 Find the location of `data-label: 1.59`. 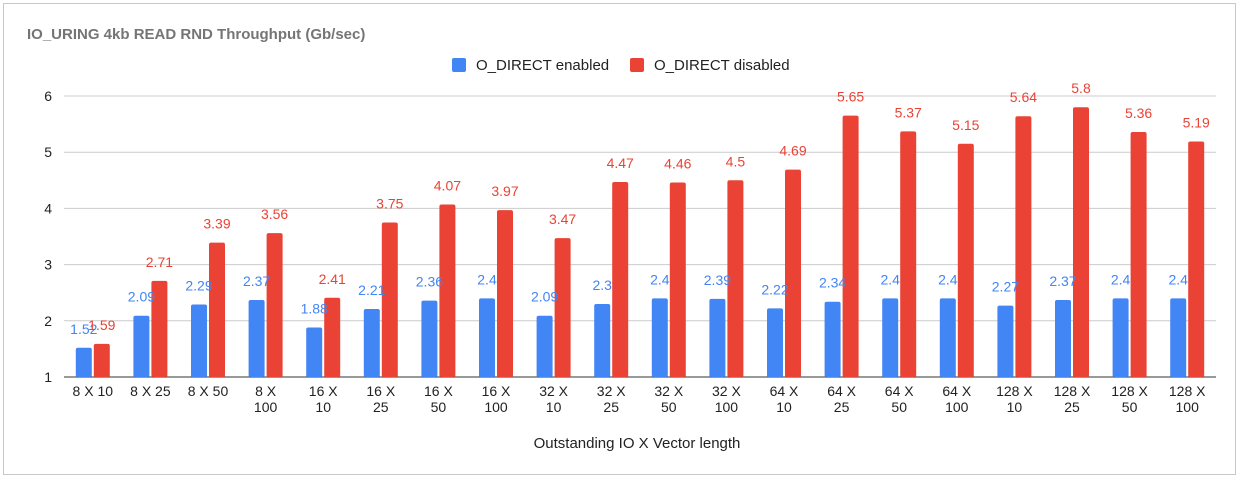

data-label: 1.59 is located at coordinates (101, 325).